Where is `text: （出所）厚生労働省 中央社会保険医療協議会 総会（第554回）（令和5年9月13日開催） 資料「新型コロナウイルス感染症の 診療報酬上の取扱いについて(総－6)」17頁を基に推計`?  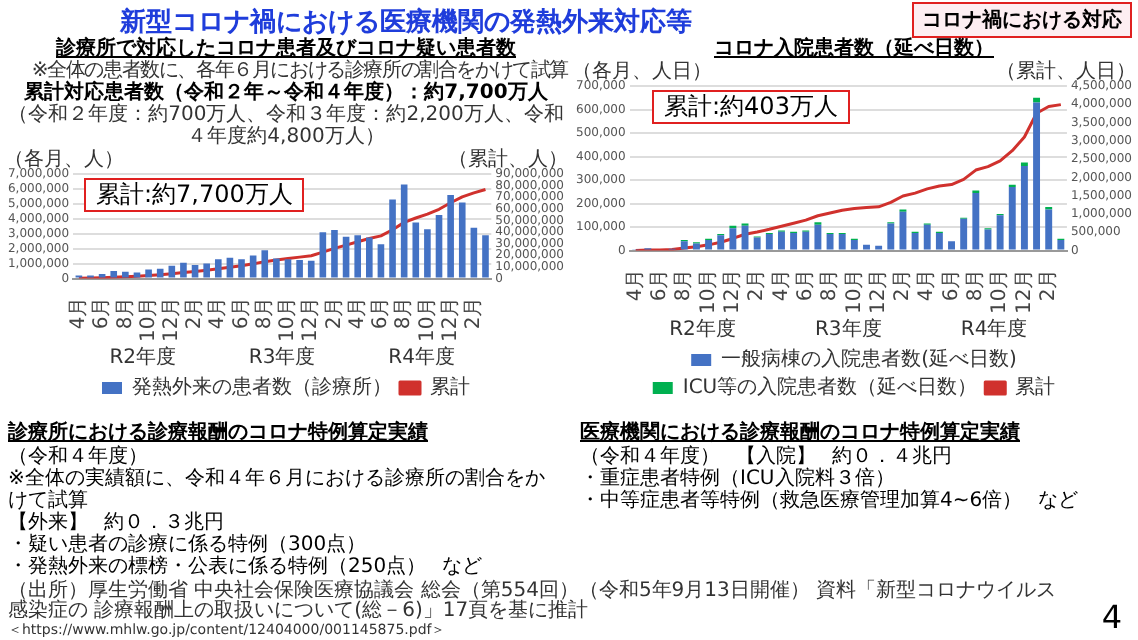 text: （出所）厚生労働省 中央社会保険医療協議会 総会（第554回）（令和5年9月13日開催） 資料「新型コロナウイルス感染症の 診療報酬上の取扱いについて(総－6)」17頁を基に推計 is located at coordinates (533, 601).